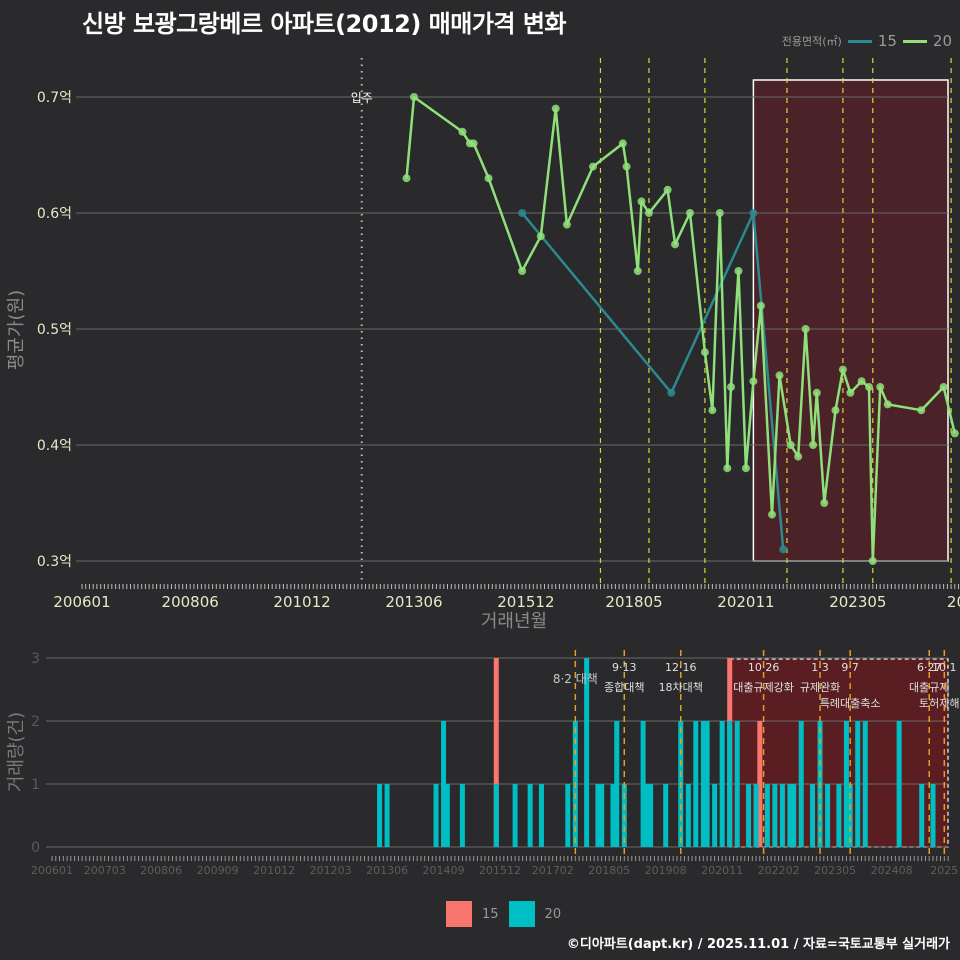 Image resolution: width=960 pixels, height=960 pixels. Describe the element at coordinates (54, 214) in the screenshot. I see `y-tick-label: 0.6억` at that location.